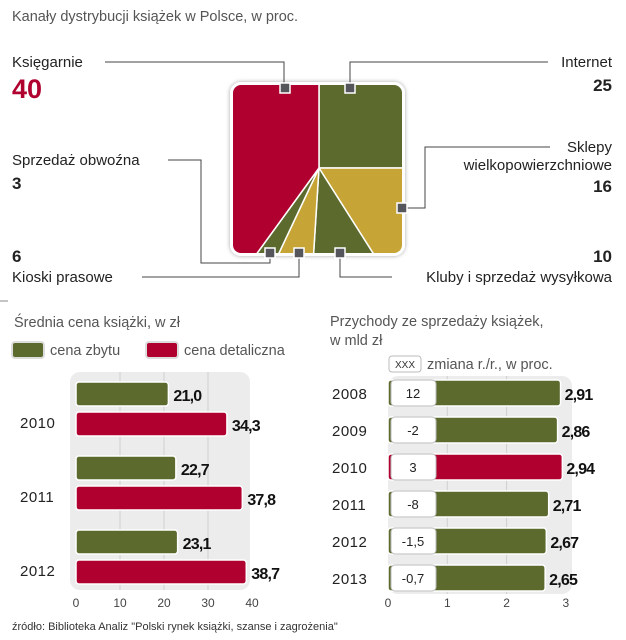 The image size is (626, 640). I want to click on revenue-chart-title: Przychody ze sprzedaży książek,, so click(437, 322).